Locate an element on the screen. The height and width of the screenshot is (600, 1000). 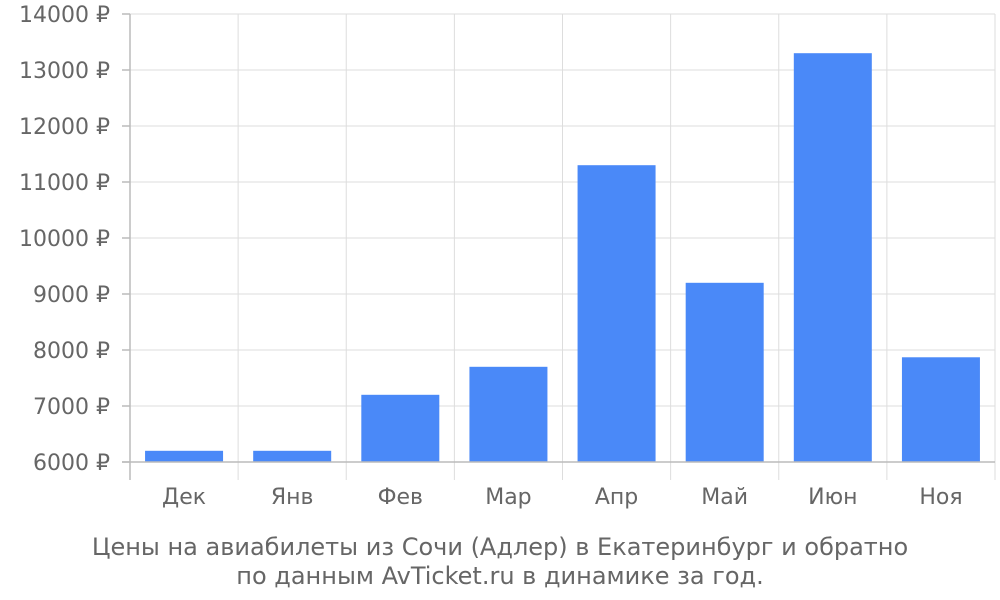
y-tick-label: 6000 ₽ is located at coordinates (71, 463).